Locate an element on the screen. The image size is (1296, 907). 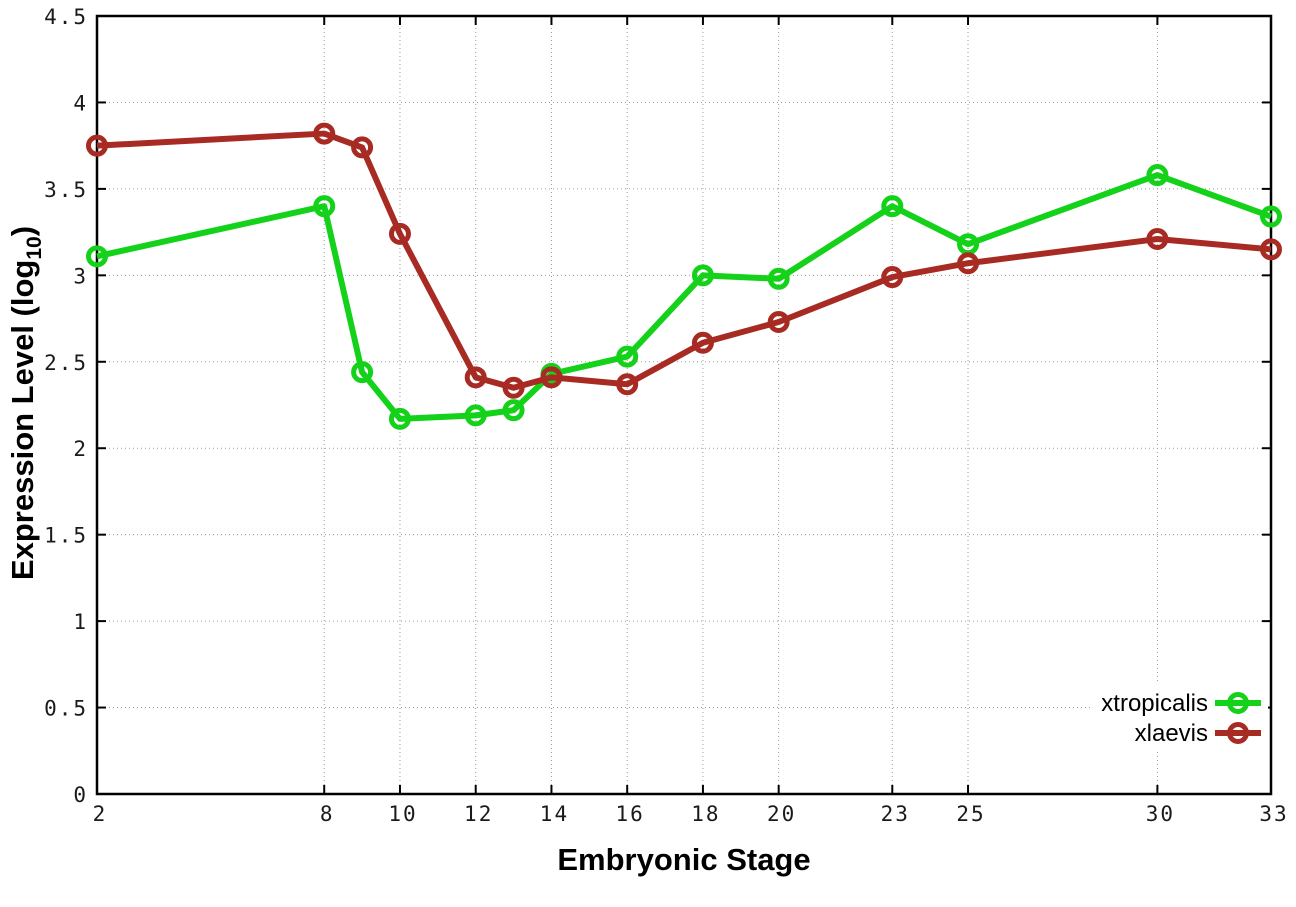
legend: xtropicalis xlaevis is located at coordinates (1180, 716).